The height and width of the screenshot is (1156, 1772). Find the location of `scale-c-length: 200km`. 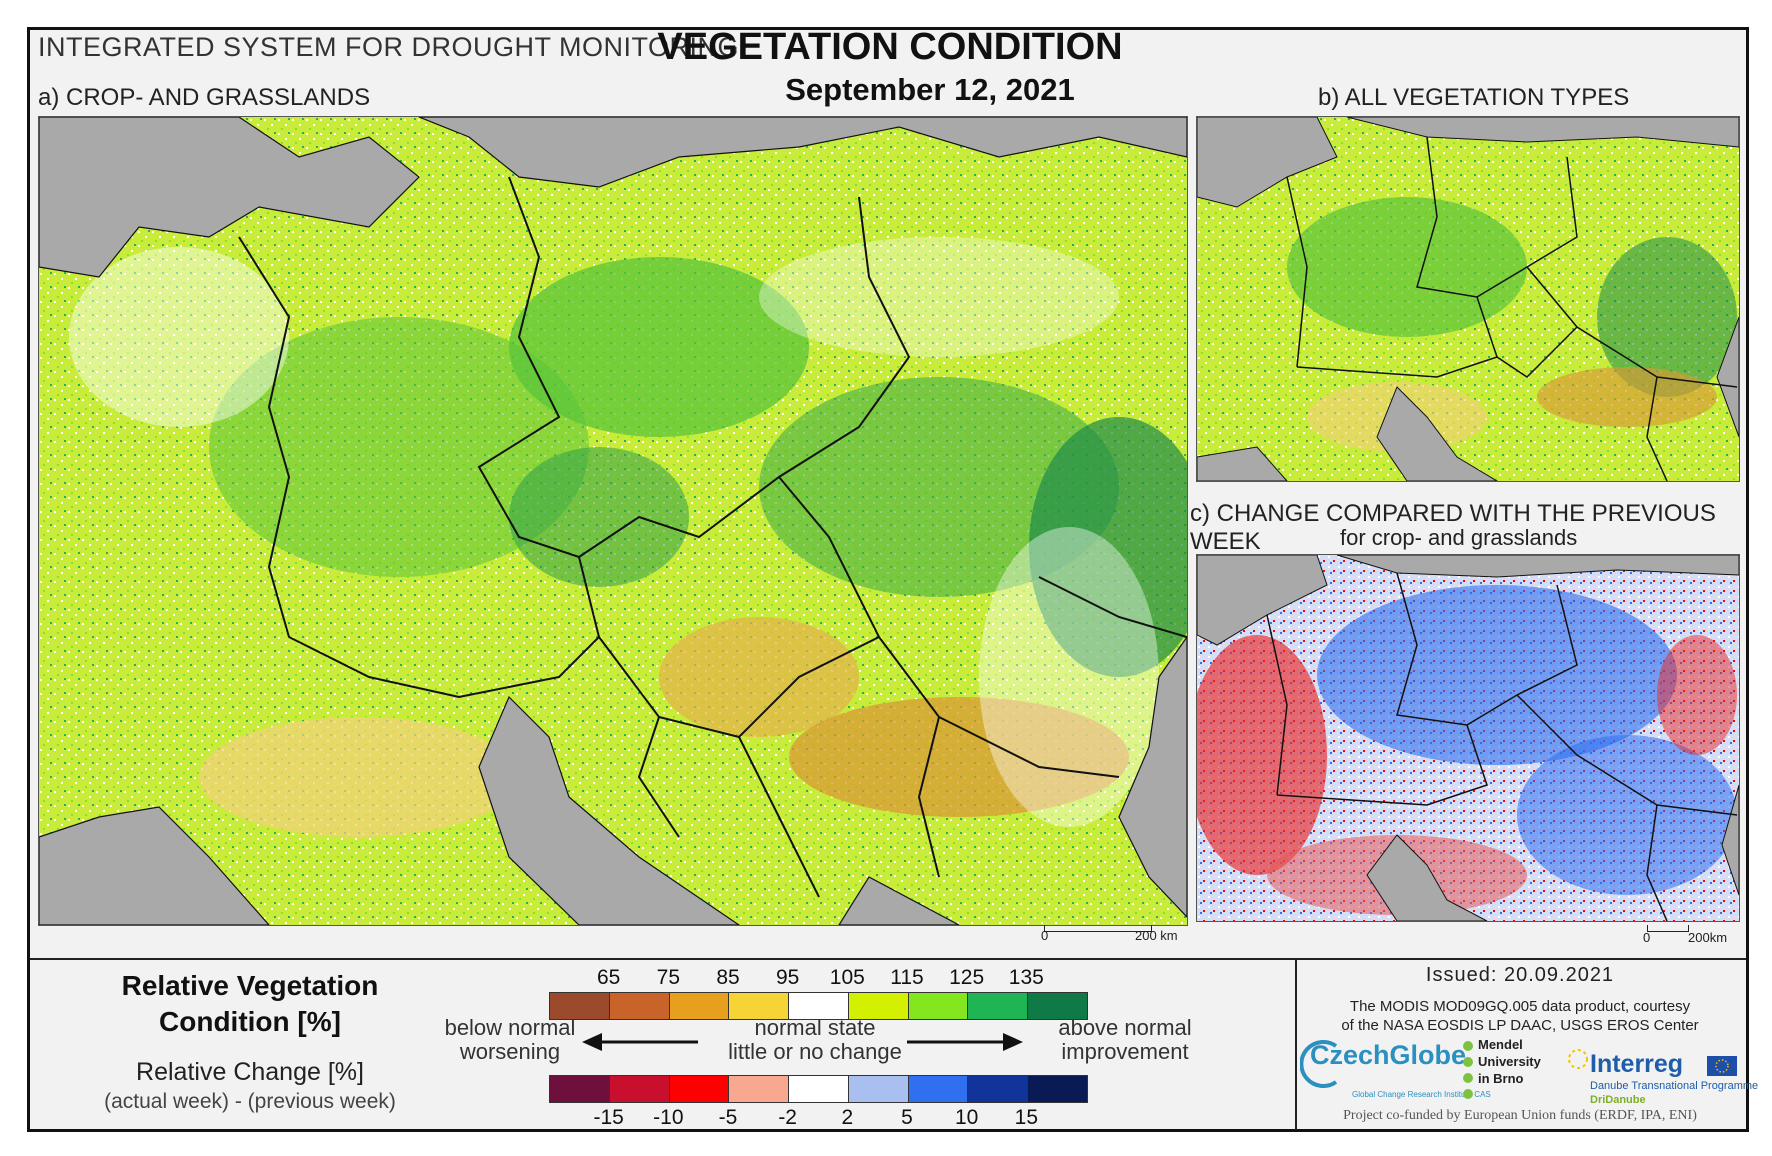

scale-c-length: 200km is located at coordinates (1708, 937).